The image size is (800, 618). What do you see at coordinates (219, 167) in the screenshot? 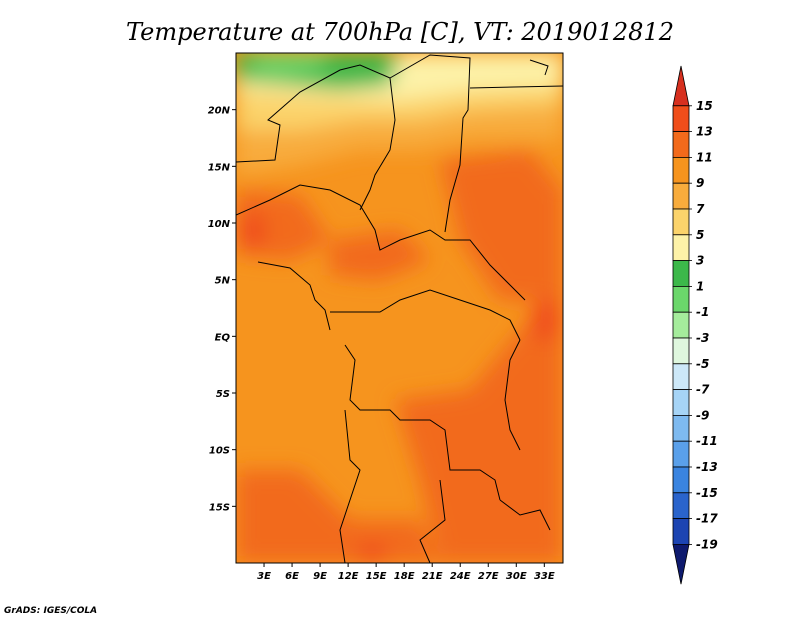
I see `y-tick-label-1: 15N` at bounding box center [219, 167].